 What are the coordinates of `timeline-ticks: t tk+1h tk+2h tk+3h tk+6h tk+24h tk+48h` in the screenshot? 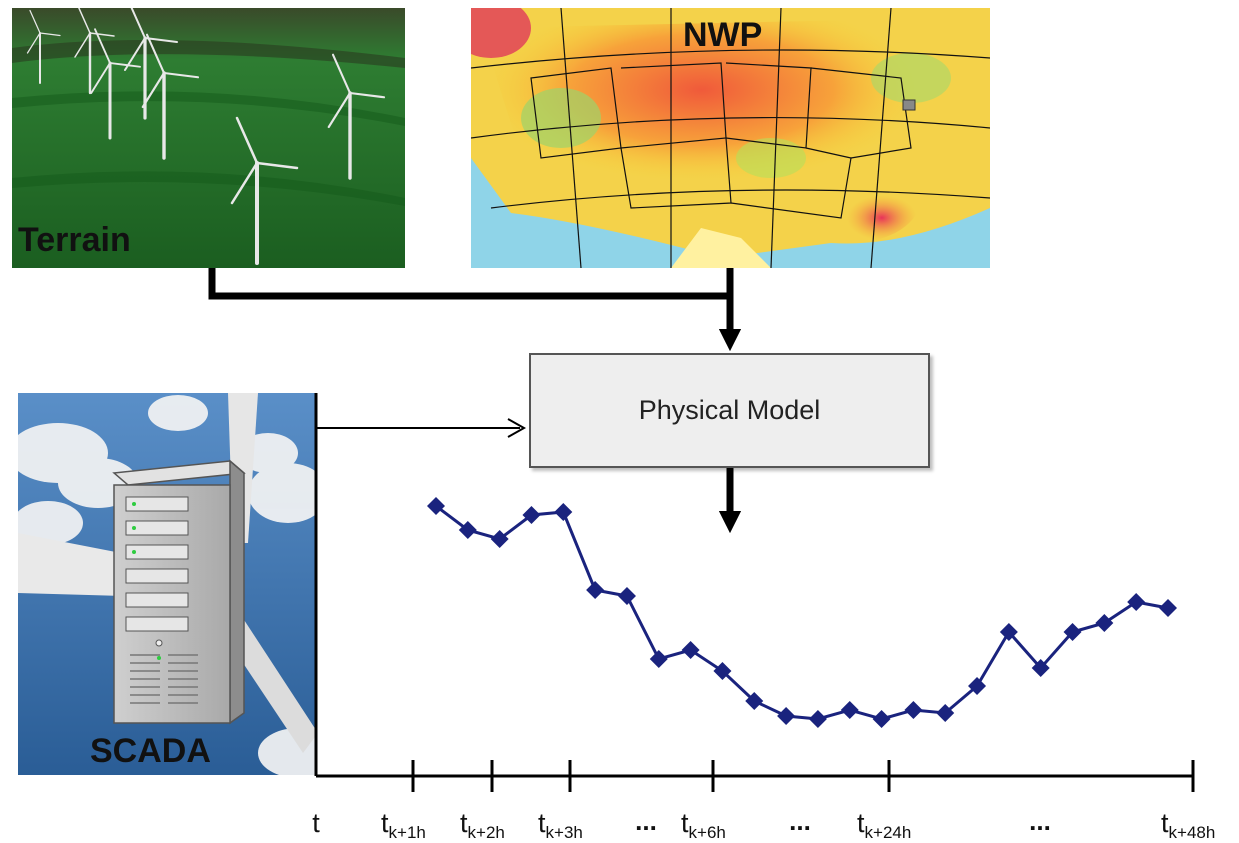 It's located at (763, 801).